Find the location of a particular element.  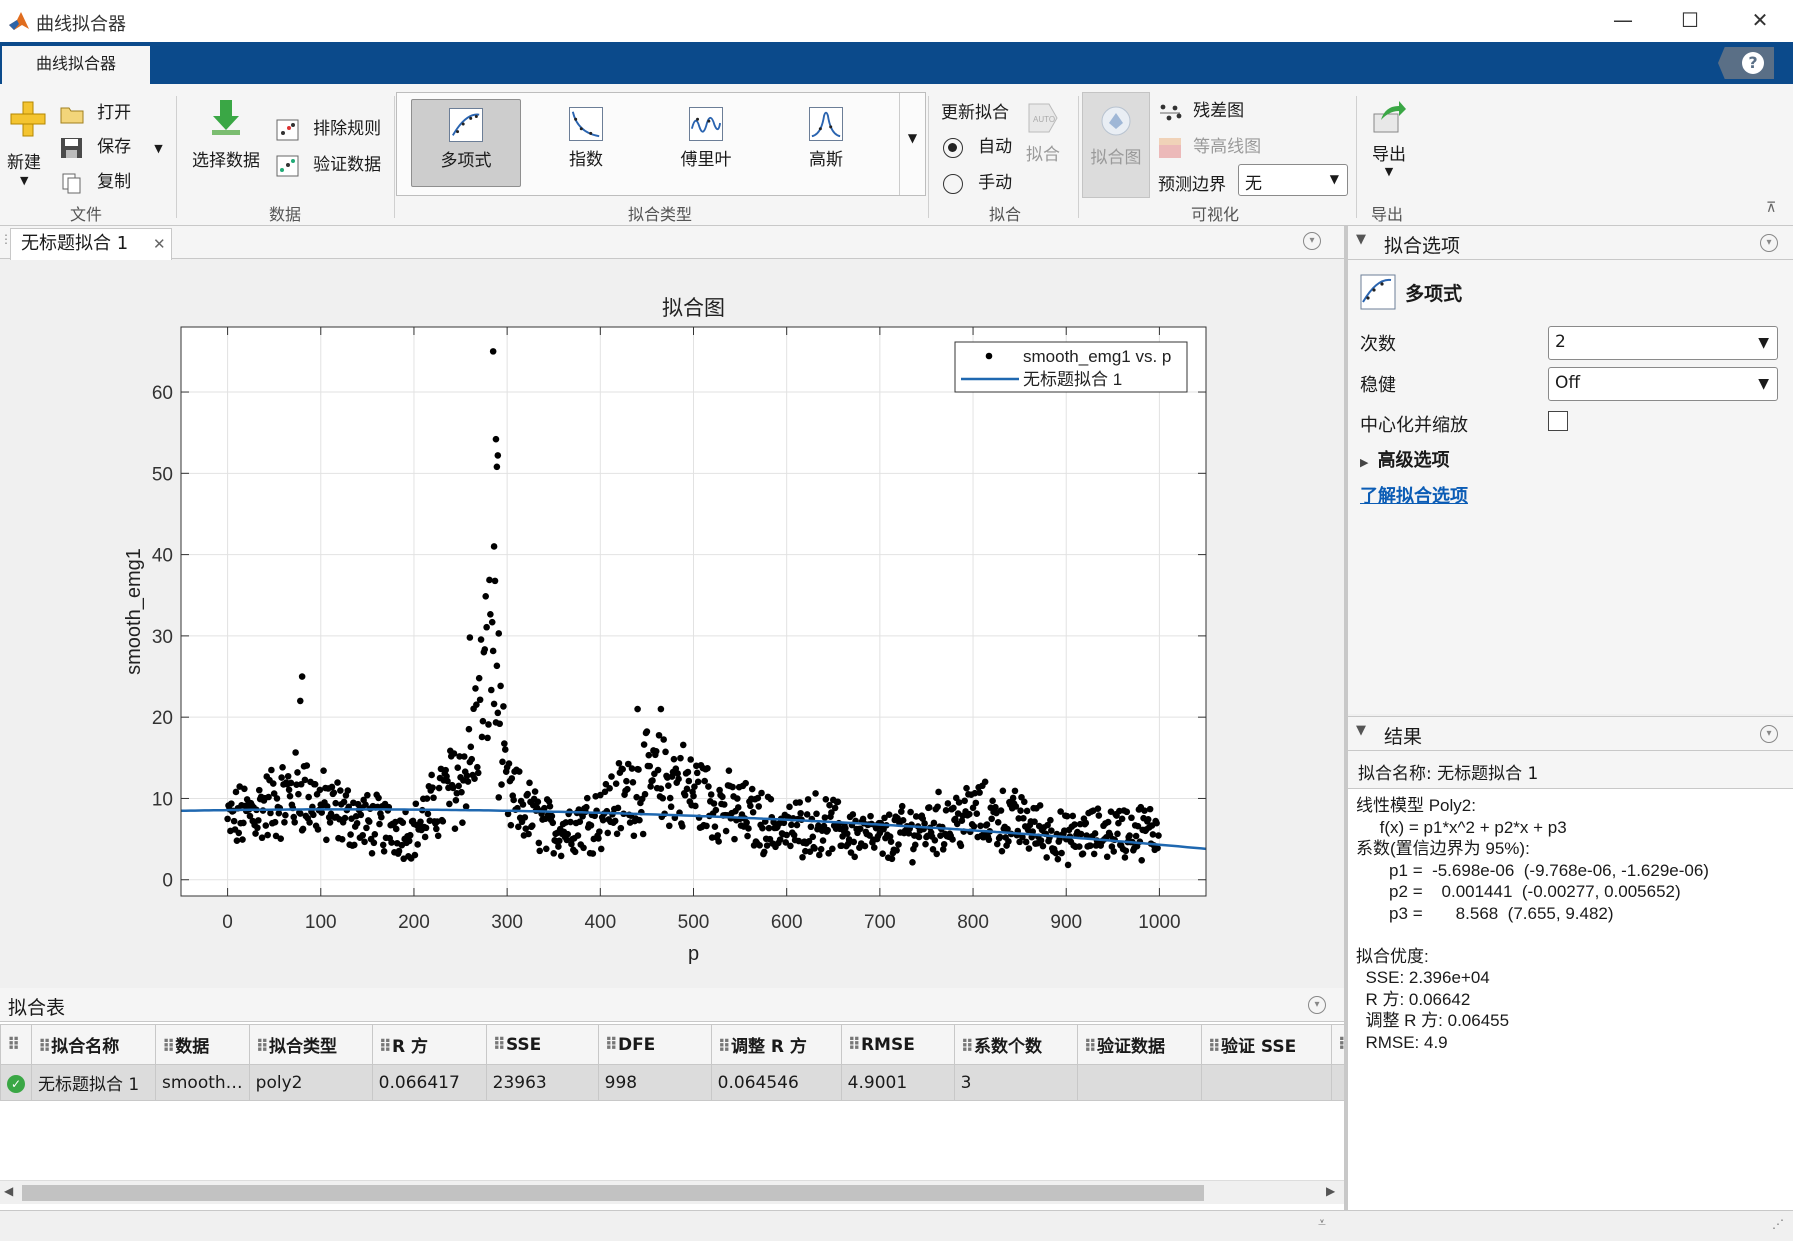

residuals-plot-button: 残差图 is located at coordinates (1201, 109).